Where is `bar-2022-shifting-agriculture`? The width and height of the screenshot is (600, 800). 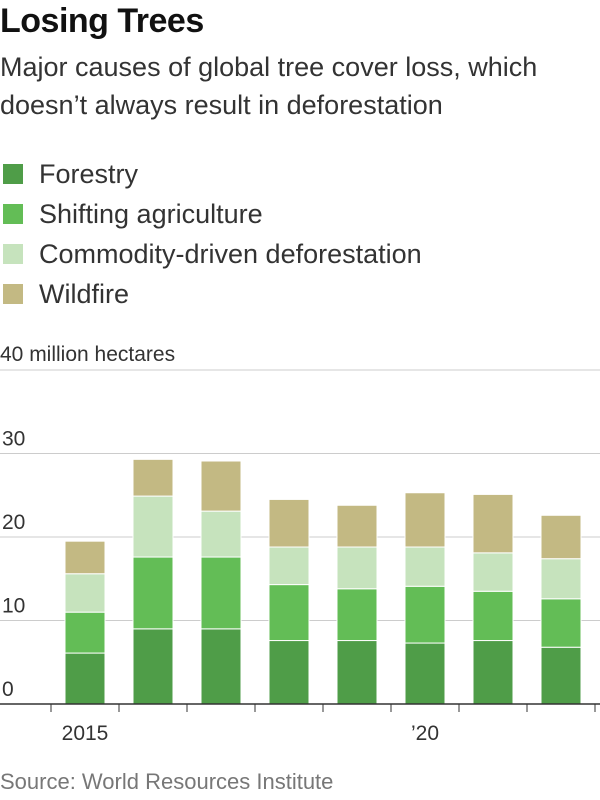
bar-2022-shifting-agriculture is located at coordinates (561, 623).